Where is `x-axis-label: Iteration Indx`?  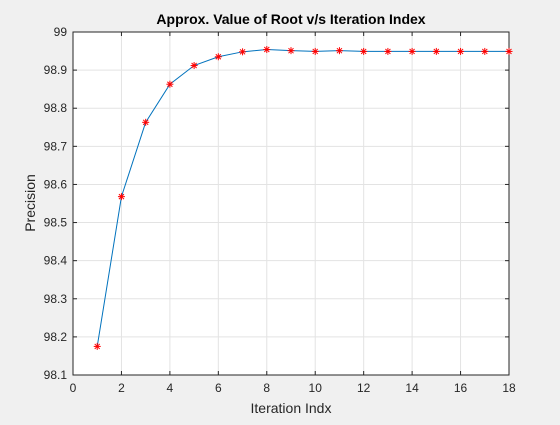
x-axis-label: Iteration Indx is located at coordinates (291, 408).